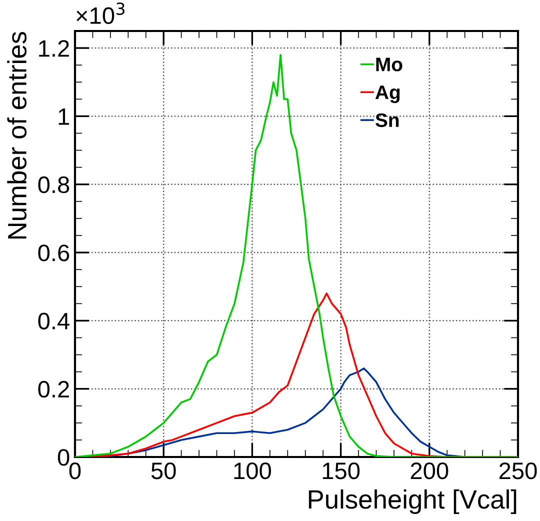 The width and height of the screenshot is (540, 521). What do you see at coordinates (75, 471) in the screenshot?
I see `x-tick-label: 0` at bounding box center [75, 471].